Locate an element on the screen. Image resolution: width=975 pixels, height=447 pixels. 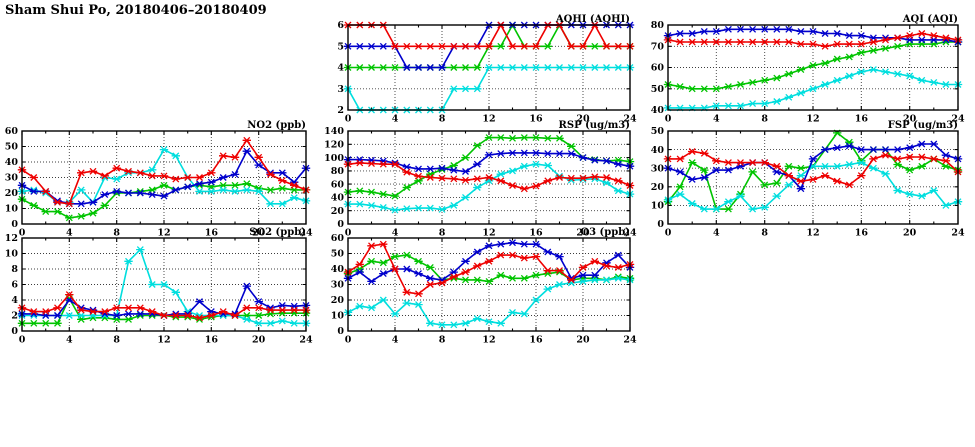
series-line-red-rsp is located at coordinates (489, 176).